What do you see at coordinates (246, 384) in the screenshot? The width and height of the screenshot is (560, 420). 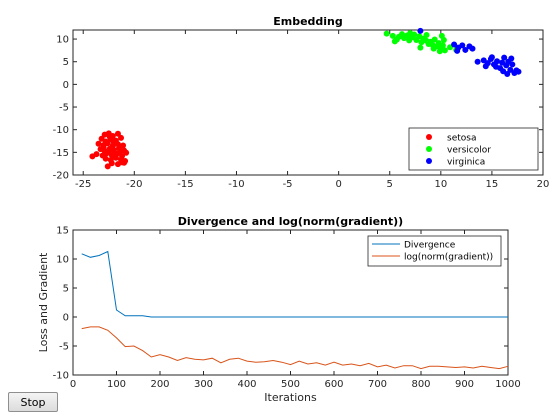 I see `x-tick-label: 400` at bounding box center [246, 384].